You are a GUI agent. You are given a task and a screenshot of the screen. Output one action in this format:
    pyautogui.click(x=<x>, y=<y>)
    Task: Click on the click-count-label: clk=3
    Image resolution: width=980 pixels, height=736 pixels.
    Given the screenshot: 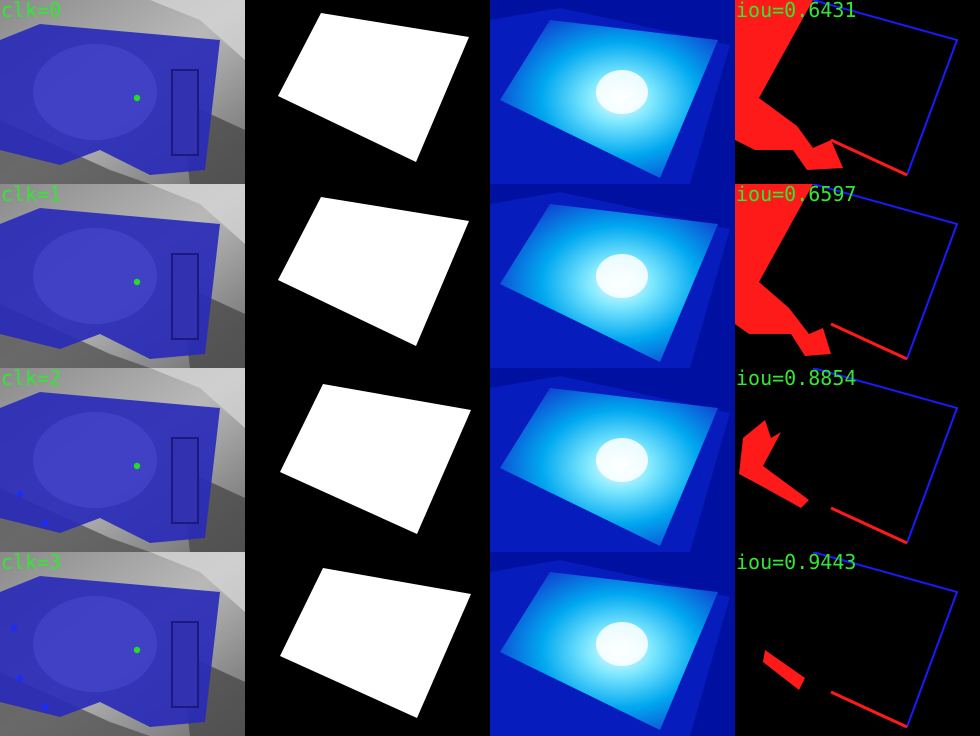 What is the action you would take?
    pyautogui.click(x=31, y=563)
    